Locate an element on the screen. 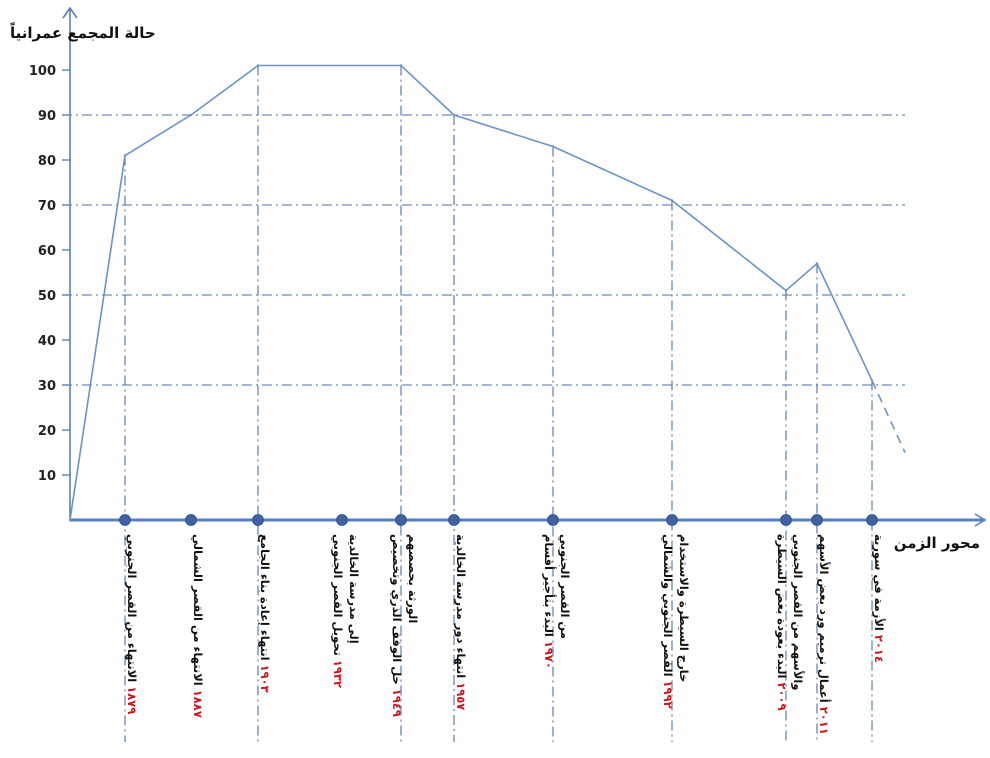 This screenshot has height=758, width=990. event-label-1: ١٨٨٧ الانتهاء من القصر الشمالي is located at coordinates (198, 626).